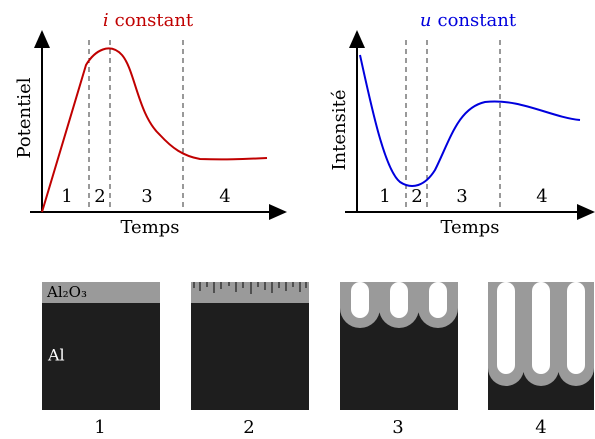  I want to click on panel-caption: 1, so click(99, 427).